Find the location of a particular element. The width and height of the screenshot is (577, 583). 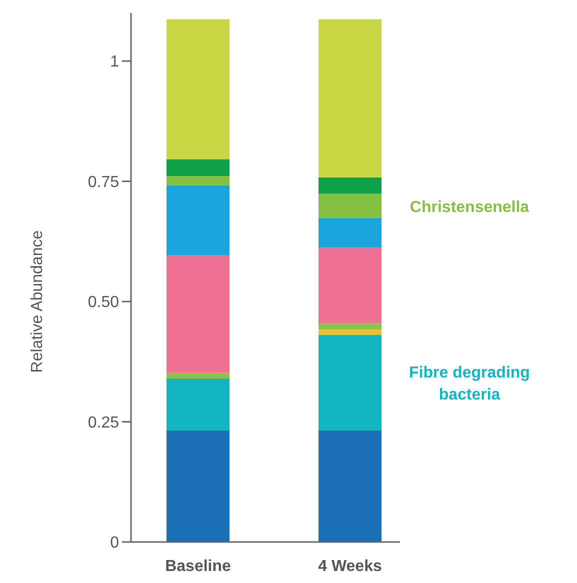

x-tick-label: 4 Weeks is located at coordinates (350, 566).